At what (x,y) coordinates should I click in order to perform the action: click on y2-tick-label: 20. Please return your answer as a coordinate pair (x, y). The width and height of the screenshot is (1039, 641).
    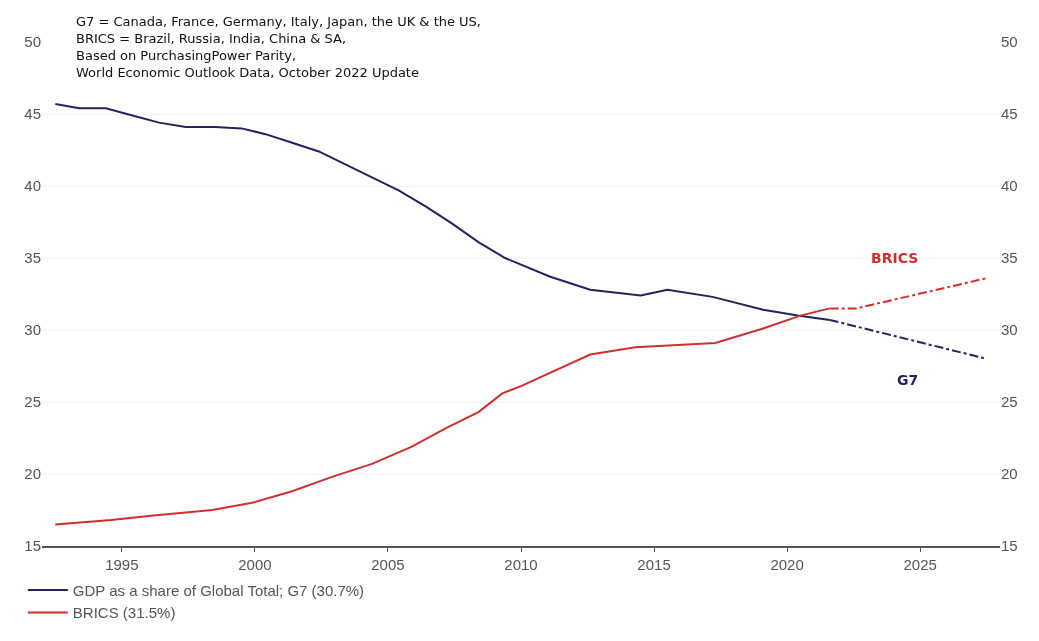
    Looking at the image, I should click on (1009, 474).